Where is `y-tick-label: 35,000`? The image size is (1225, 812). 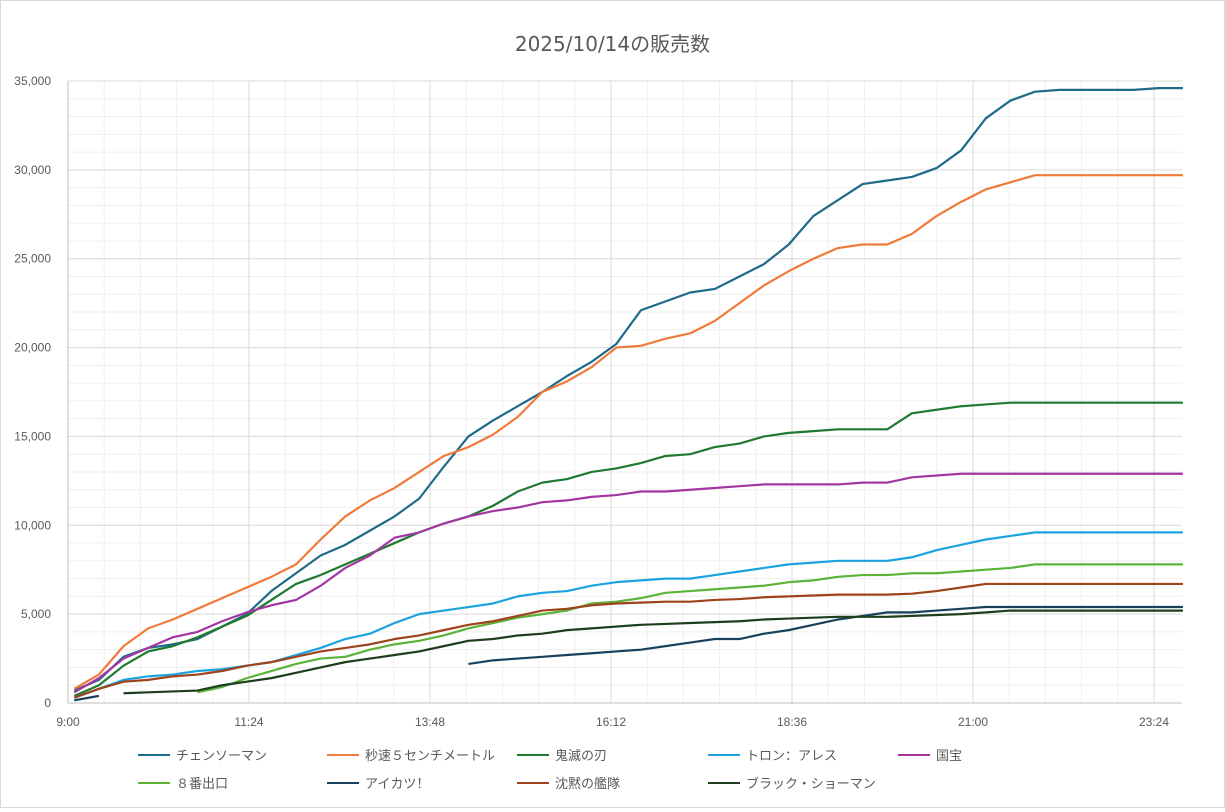
y-tick-label: 35,000 is located at coordinates (32, 81).